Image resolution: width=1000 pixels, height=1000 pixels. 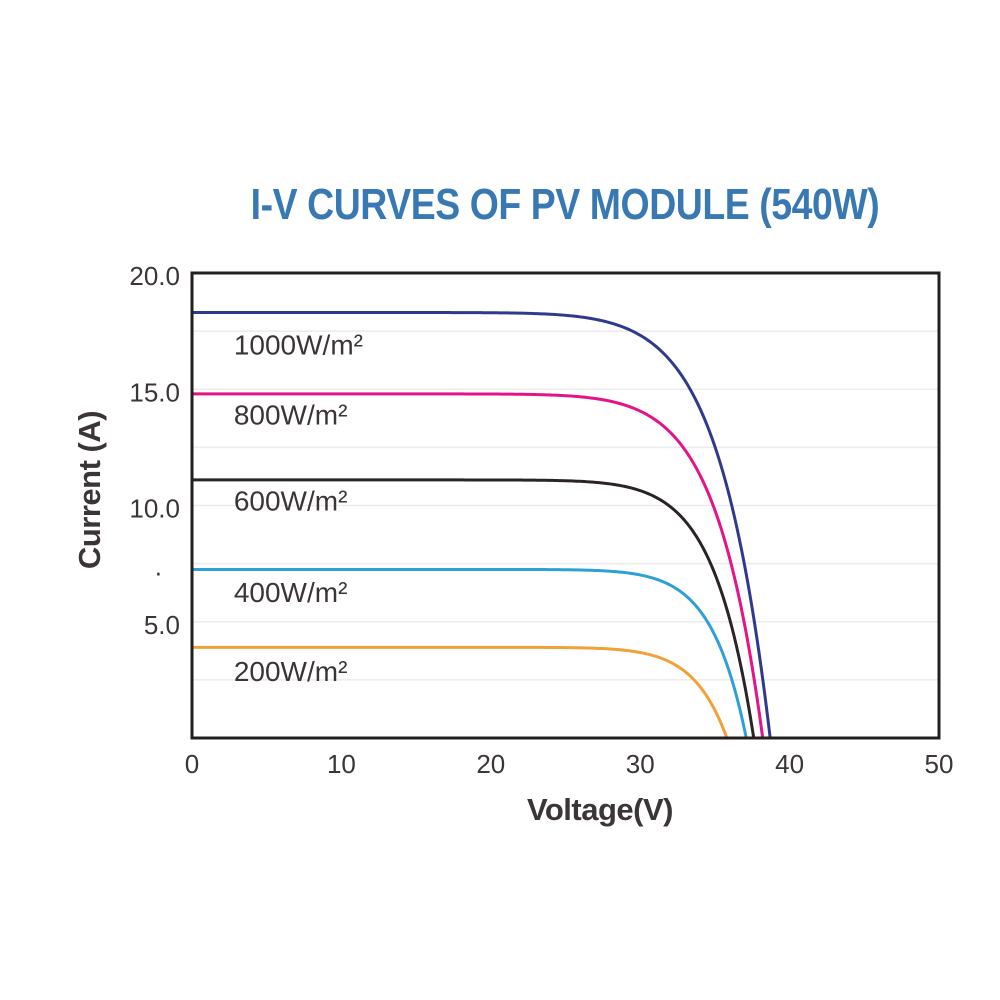 What do you see at coordinates (640, 764) in the screenshot?
I see `x-tick-label-30: 30` at bounding box center [640, 764].